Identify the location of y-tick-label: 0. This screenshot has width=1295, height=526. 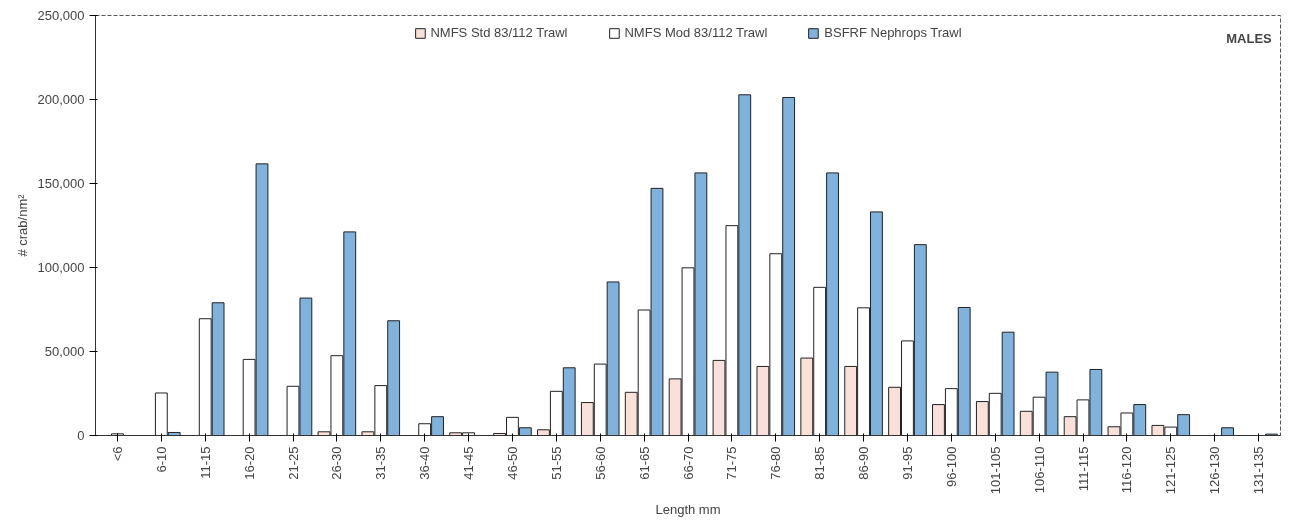
(81, 435).